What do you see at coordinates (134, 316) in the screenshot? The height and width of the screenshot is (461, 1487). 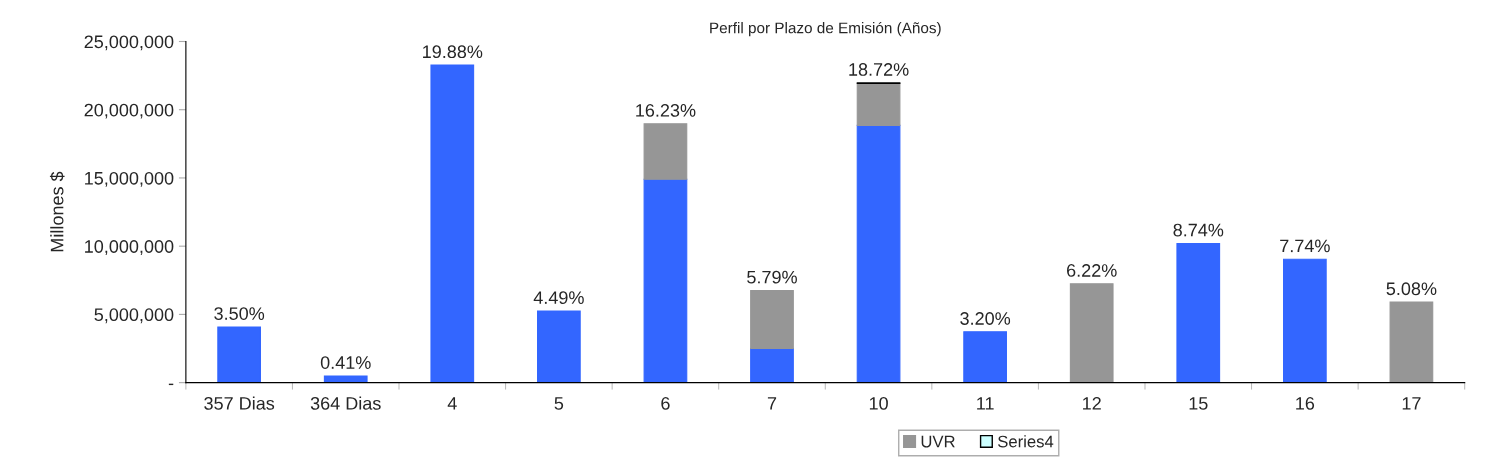 I see `y-tick-label: 5,000,000` at bounding box center [134, 316].